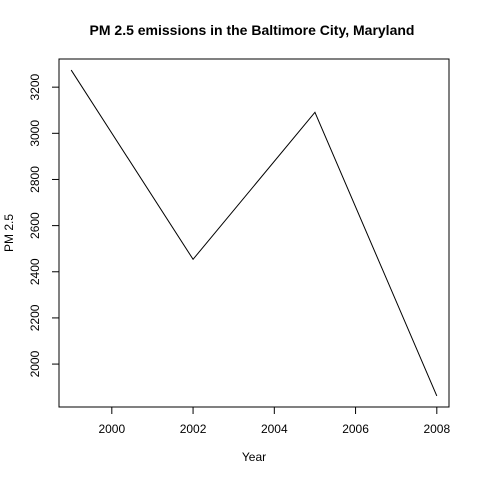  What do you see at coordinates (9, 233) in the screenshot?
I see `y-axis-label: PM 2.5` at bounding box center [9, 233].